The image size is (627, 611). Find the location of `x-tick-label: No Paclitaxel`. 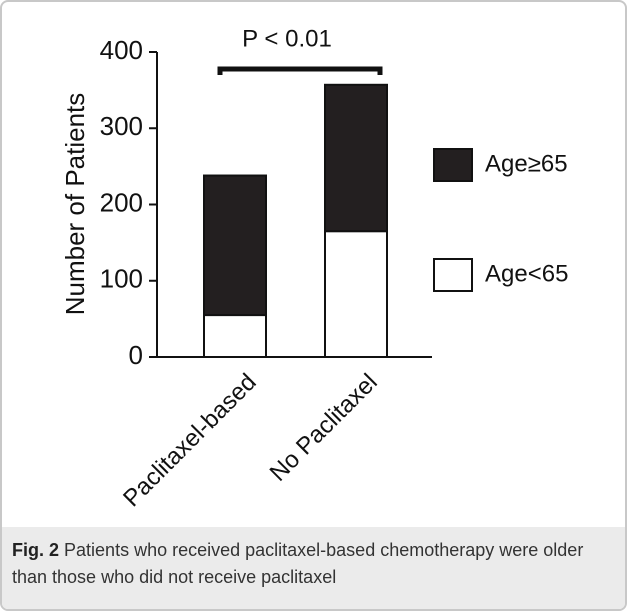

x-tick-label: No Paclitaxel is located at coordinates (324, 428).